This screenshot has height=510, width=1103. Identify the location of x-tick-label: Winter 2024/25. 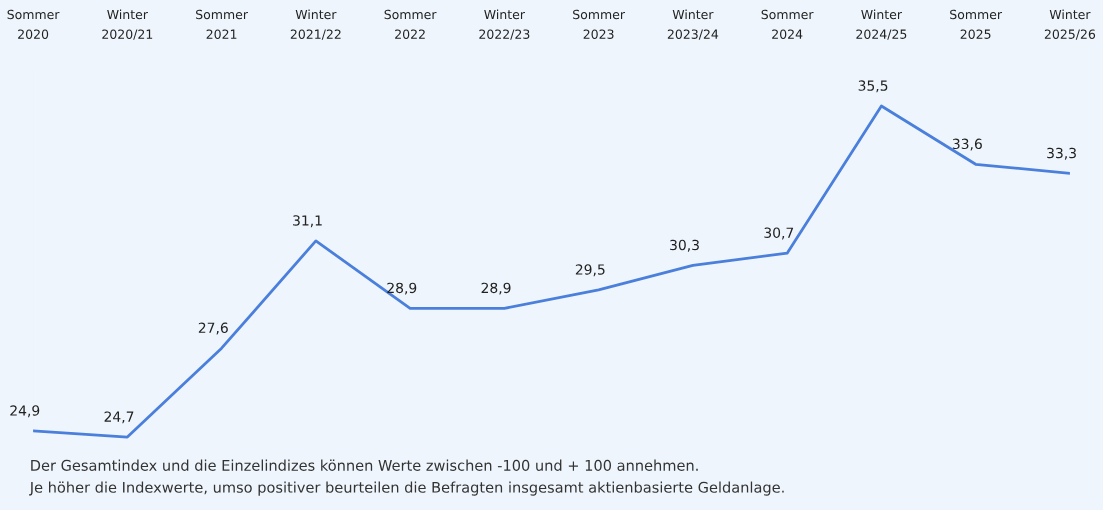
(881, 24).